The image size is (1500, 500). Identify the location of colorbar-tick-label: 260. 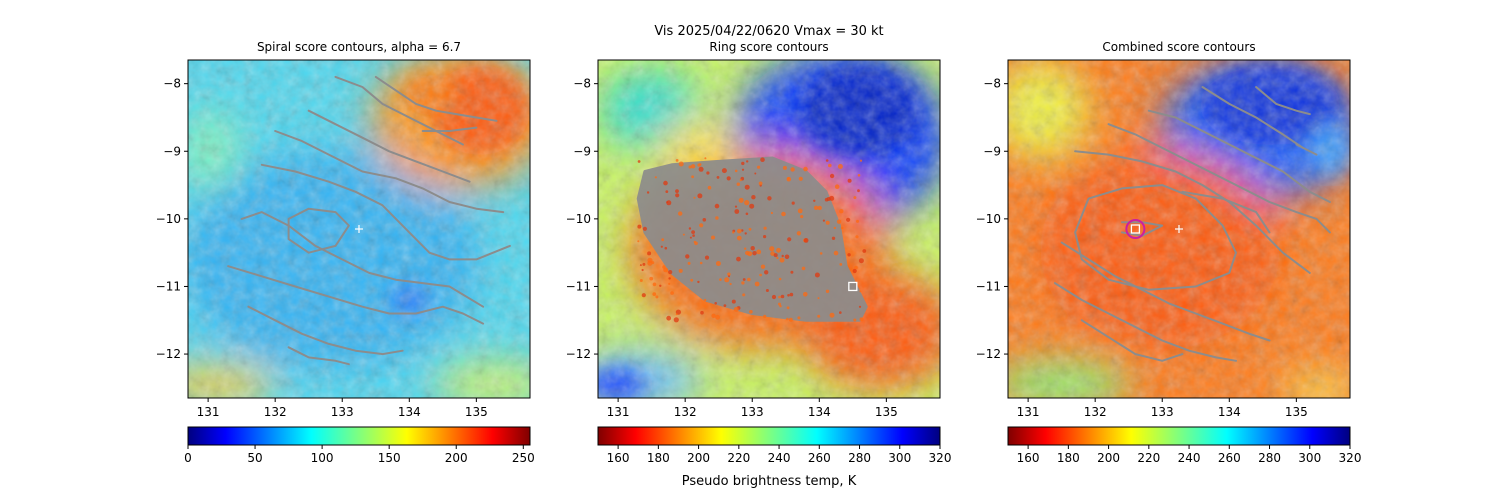
(819, 458).